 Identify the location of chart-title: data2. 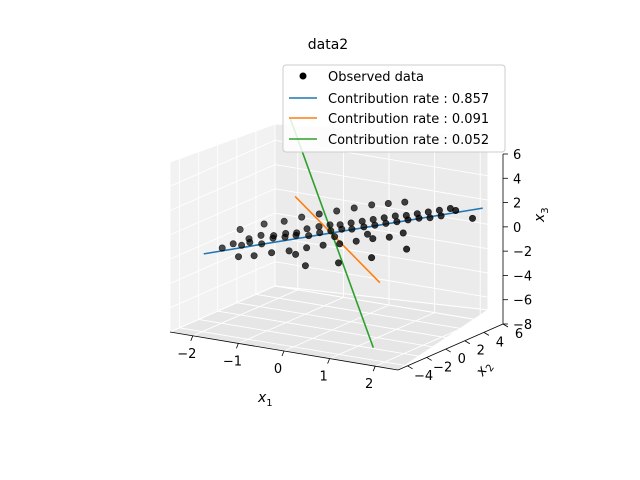
(328, 45).